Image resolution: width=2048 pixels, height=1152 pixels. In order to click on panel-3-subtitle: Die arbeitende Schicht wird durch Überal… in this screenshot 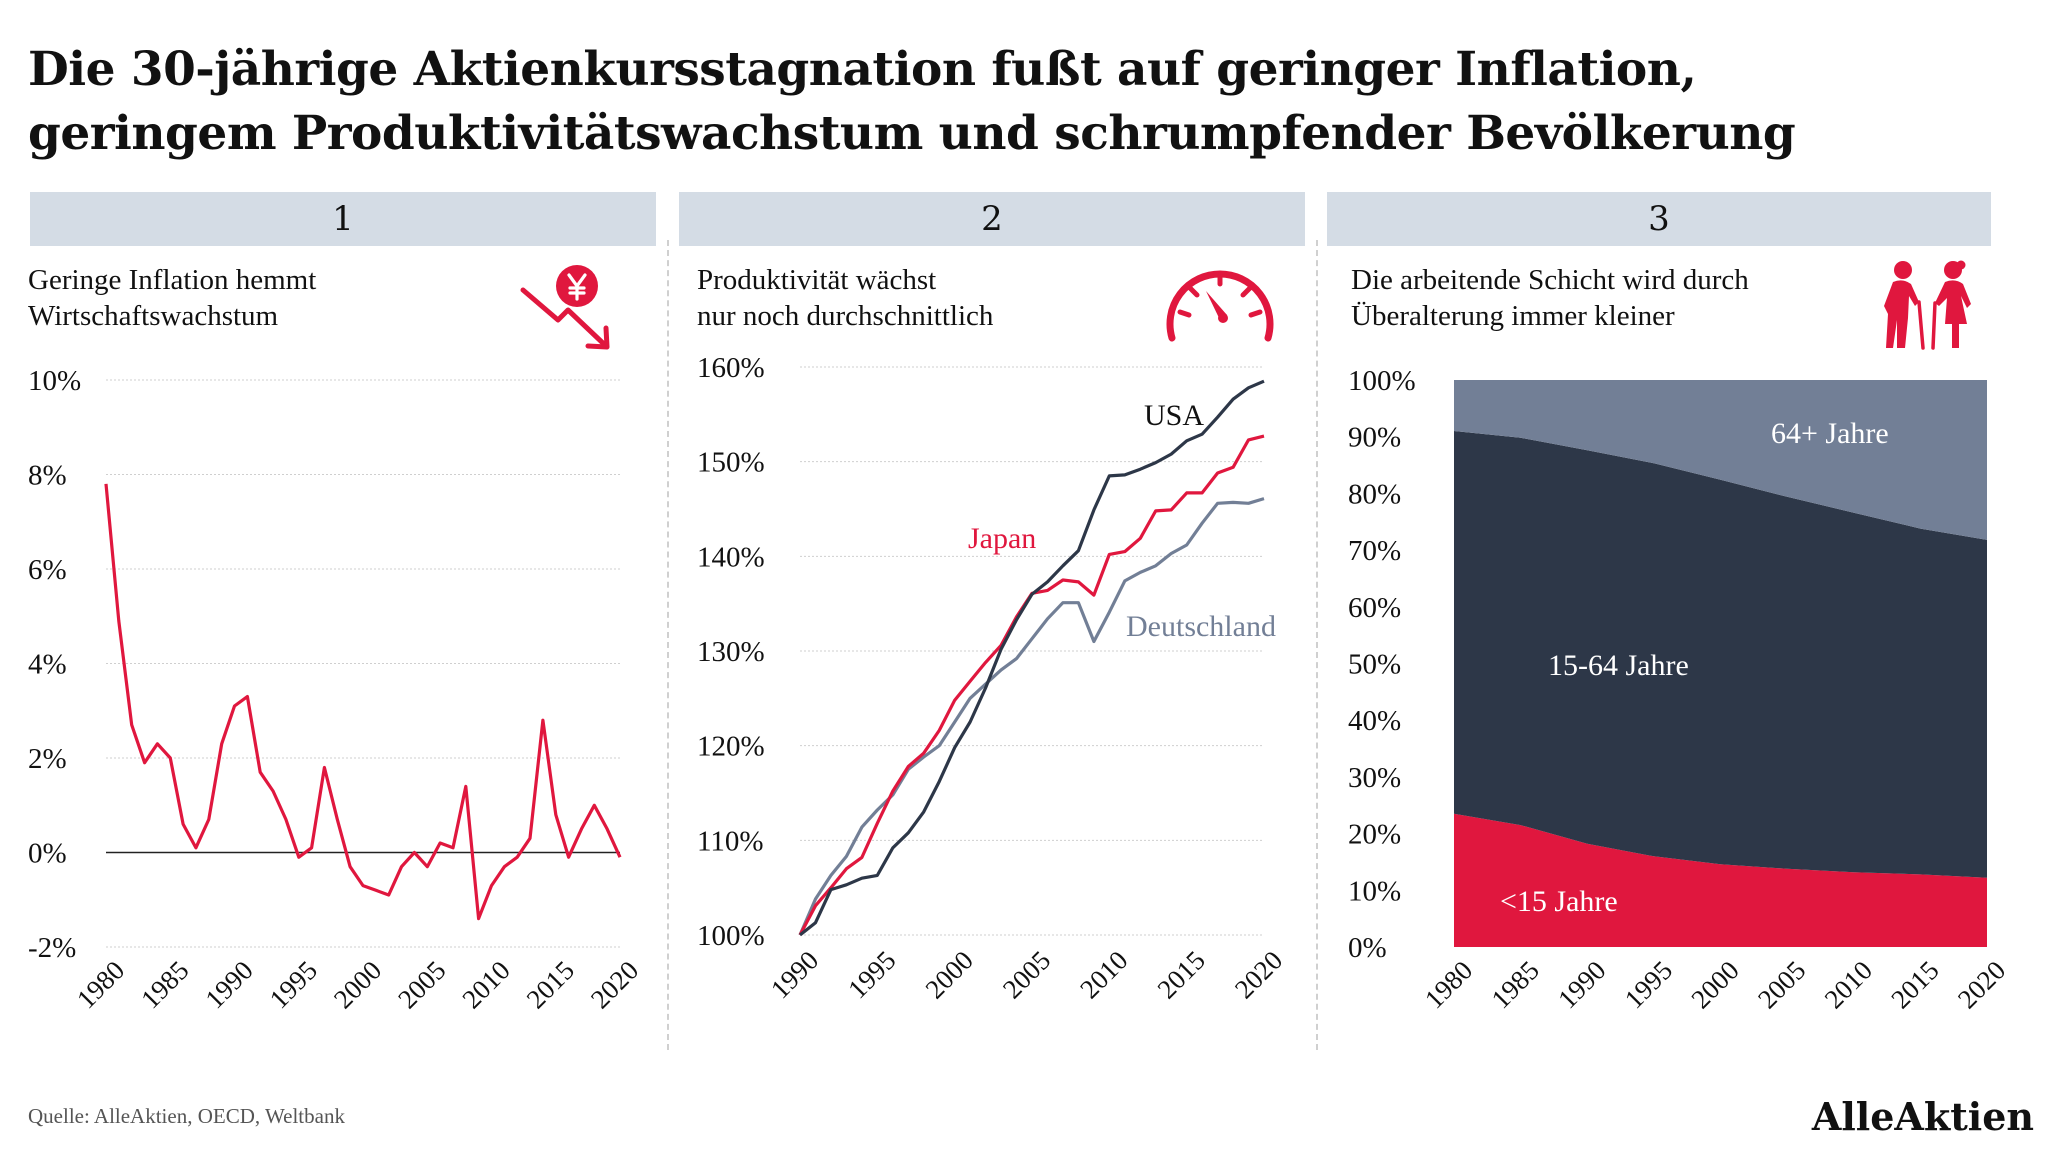, I will do `click(1631, 298)`.